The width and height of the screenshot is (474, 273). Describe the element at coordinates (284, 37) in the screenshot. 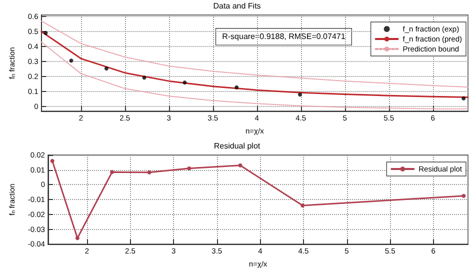

I see `annotation: R-square=0.9188, RMSE=0.07471` at that location.